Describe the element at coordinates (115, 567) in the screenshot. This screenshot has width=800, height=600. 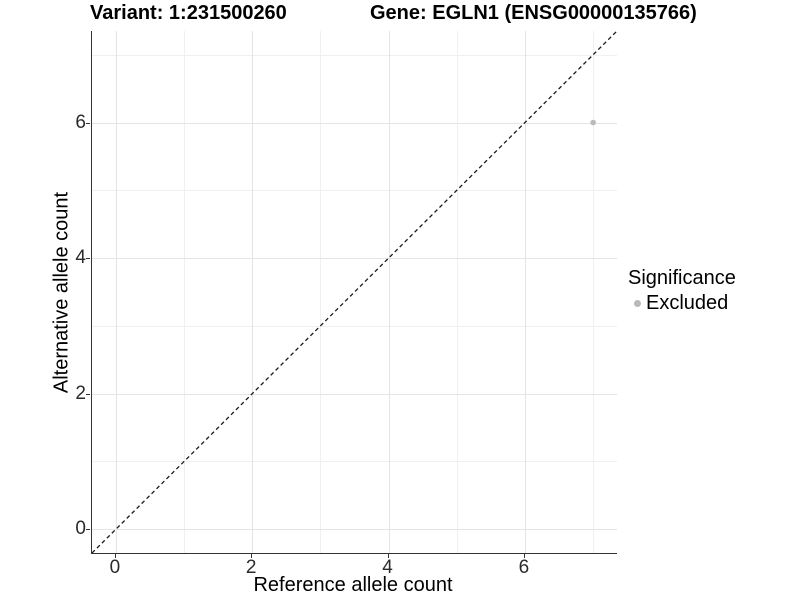
I see `x-tick-label: 0` at that location.